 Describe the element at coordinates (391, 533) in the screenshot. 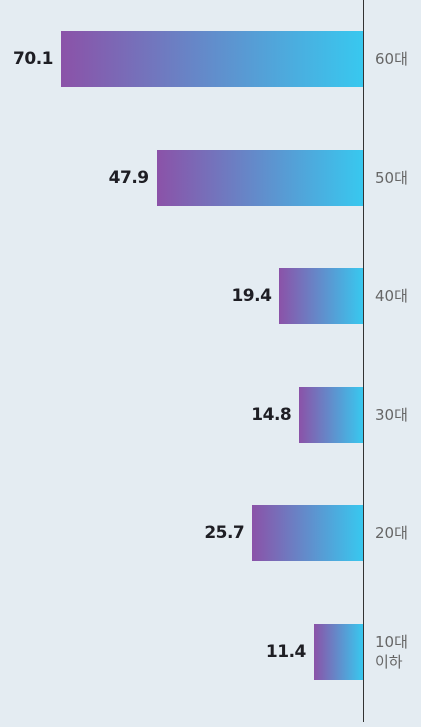

I see `category-label: 20대` at that location.